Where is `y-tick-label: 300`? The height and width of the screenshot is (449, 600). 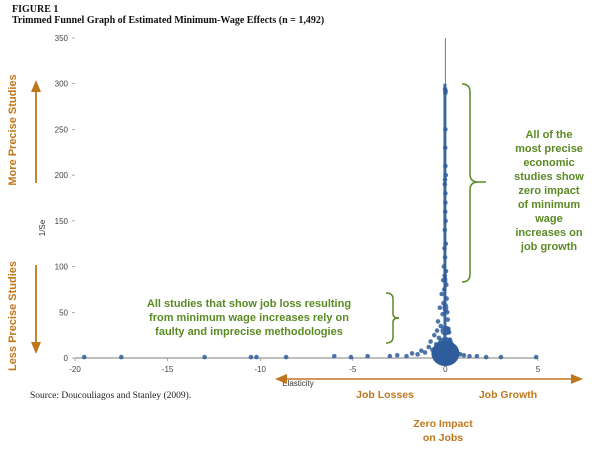 y-tick-label: 300 is located at coordinates (62, 84).